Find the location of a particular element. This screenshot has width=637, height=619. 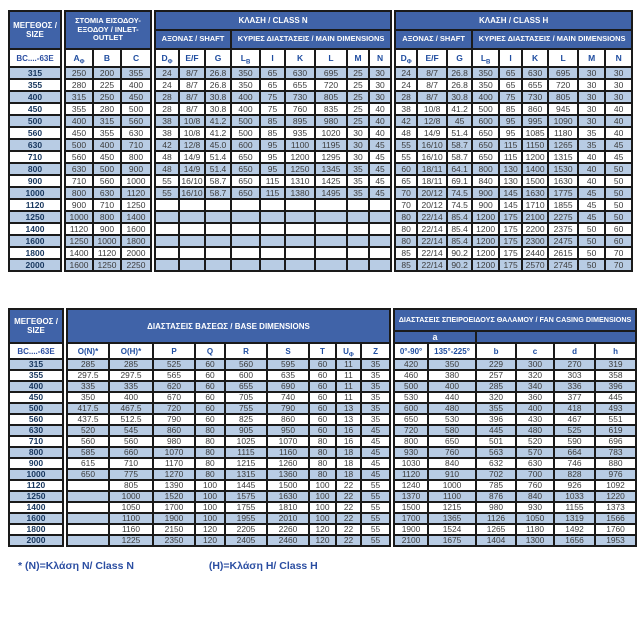

cell: 130 is located at coordinates (511, 169).